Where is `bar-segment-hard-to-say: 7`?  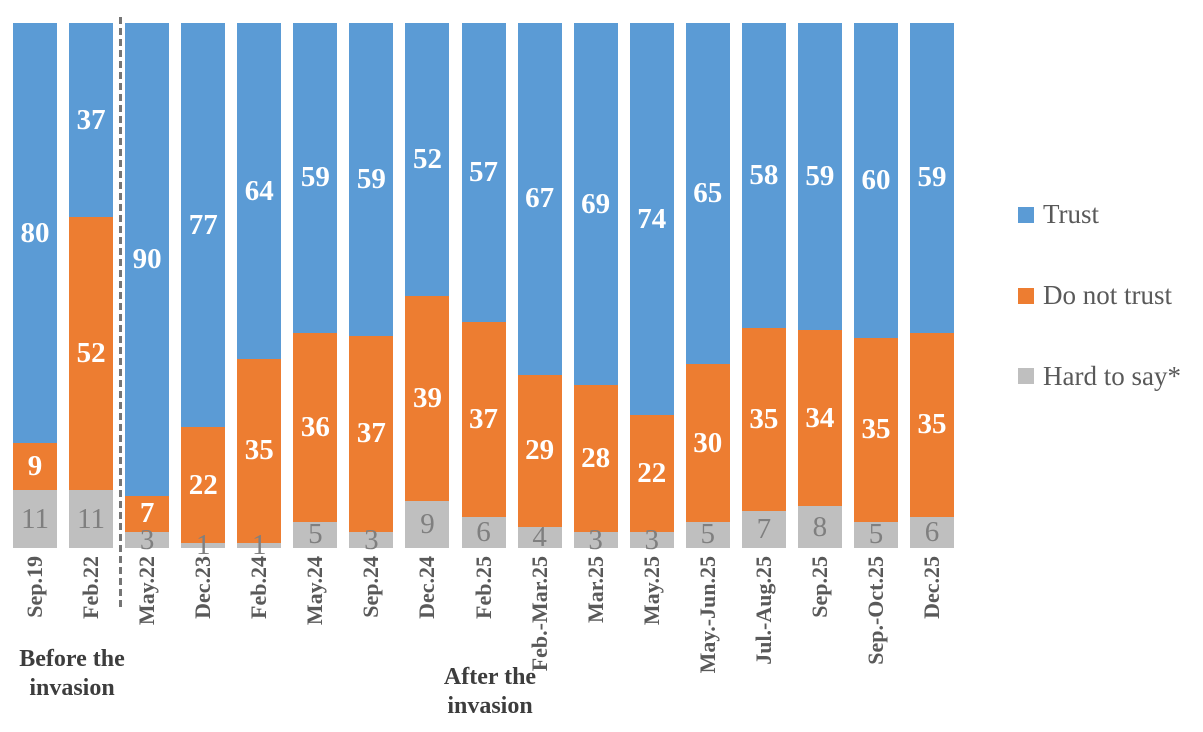
bar-segment-hard-to-say: 7 is located at coordinates (763, 529).